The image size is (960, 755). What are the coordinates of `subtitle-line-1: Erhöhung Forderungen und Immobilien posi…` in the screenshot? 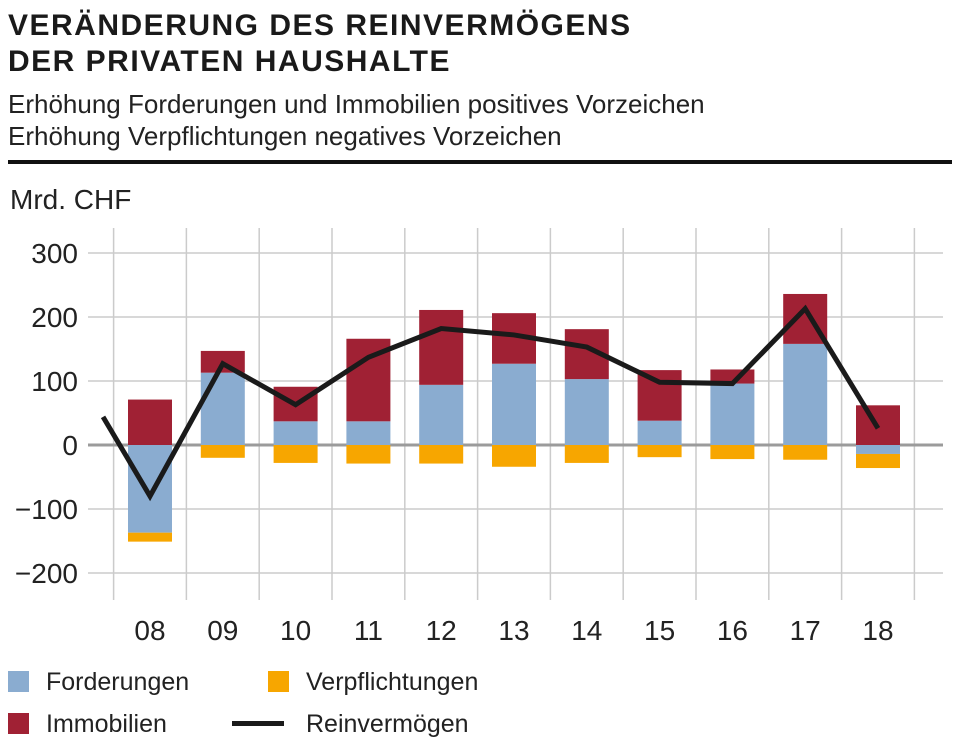 It's located at (356, 104).